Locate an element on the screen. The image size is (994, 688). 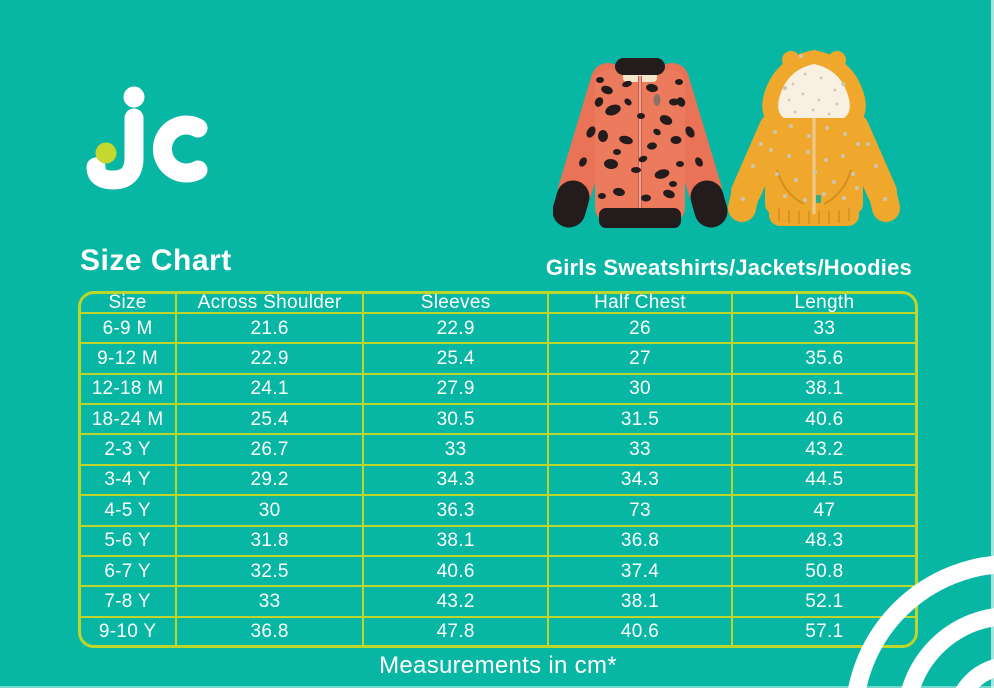
logo-letter-j is located at coordinates (115, 149).